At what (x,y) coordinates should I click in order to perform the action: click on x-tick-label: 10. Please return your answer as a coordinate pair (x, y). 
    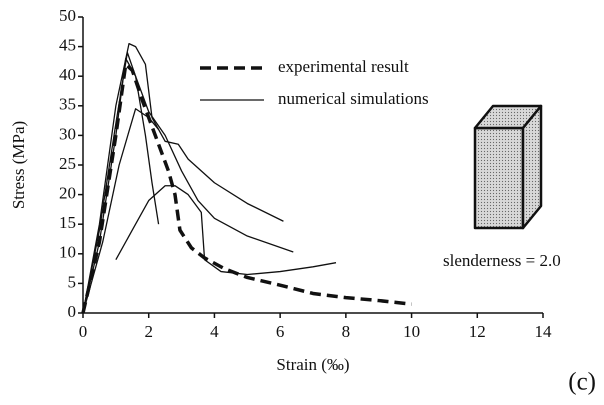
    Looking at the image, I should click on (411, 331).